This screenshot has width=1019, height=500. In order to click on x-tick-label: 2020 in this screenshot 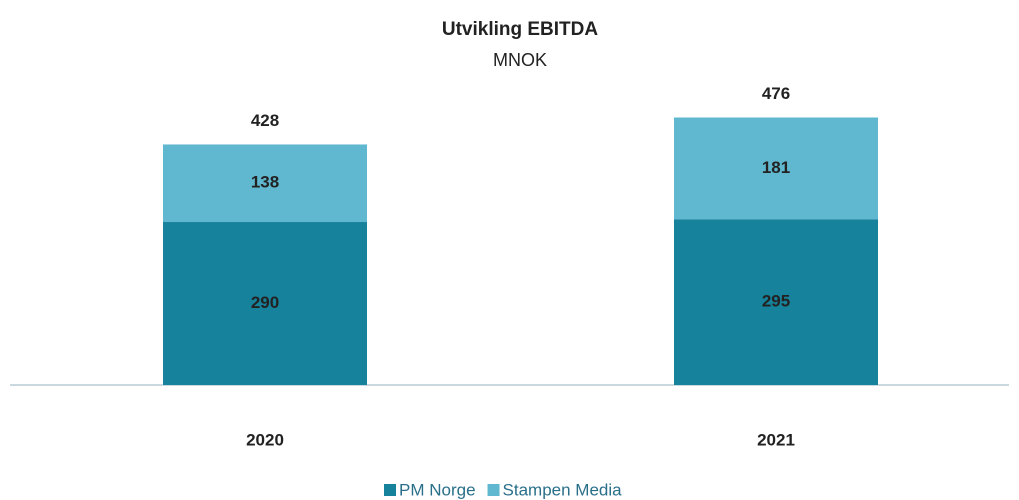, I will do `click(265, 439)`.